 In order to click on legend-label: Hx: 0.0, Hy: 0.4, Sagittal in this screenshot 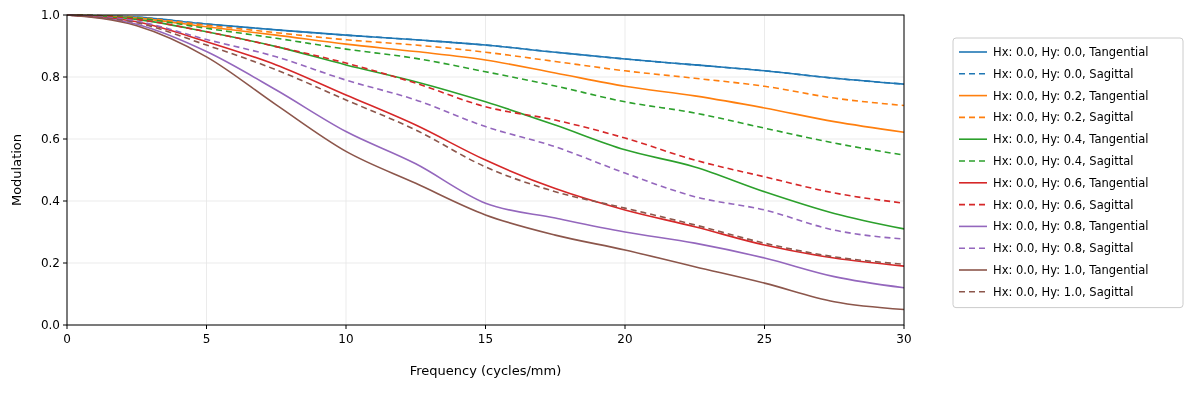, I will do `click(1063, 161)`.